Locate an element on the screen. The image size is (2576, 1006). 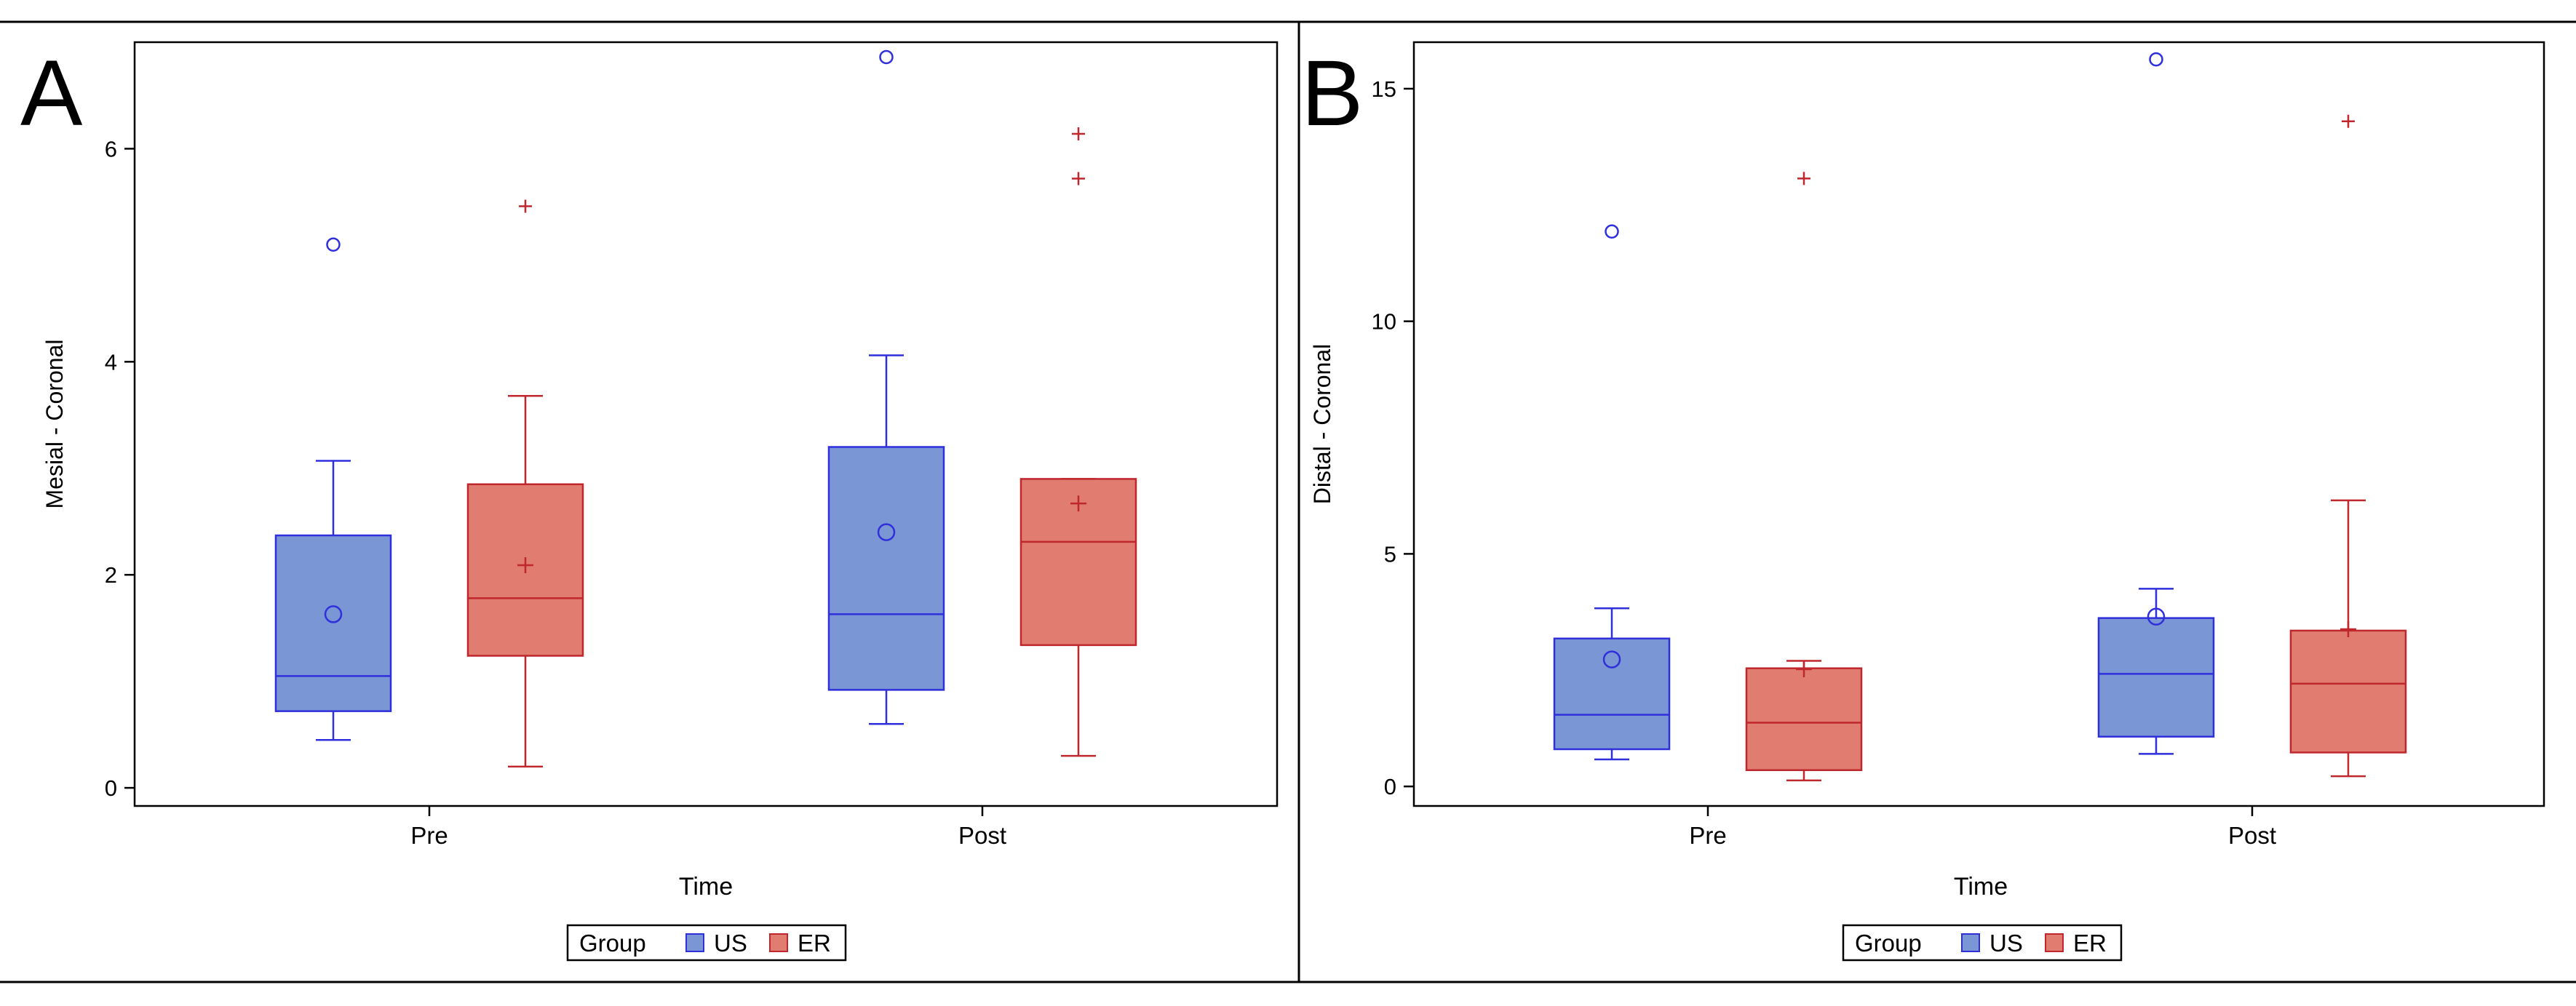
panel-label: B is located at coordinates (1332, 93).